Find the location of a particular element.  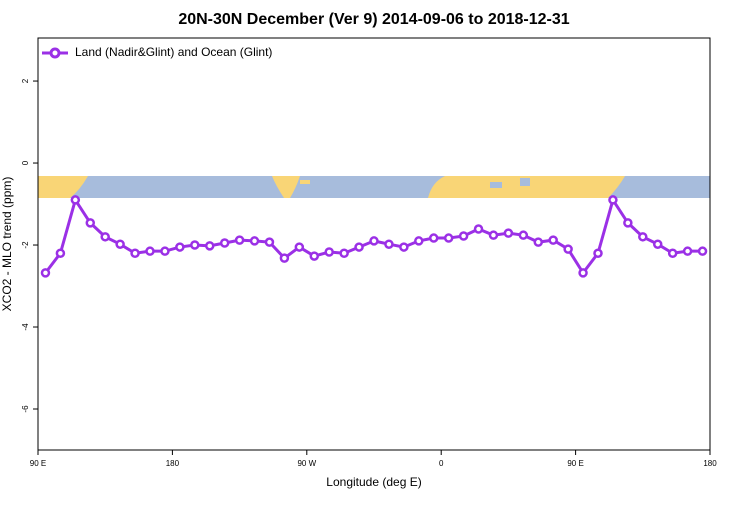

legend: Land (Nadir&Glint) and Ocean (Glint) is located at coordinates (157, 52).